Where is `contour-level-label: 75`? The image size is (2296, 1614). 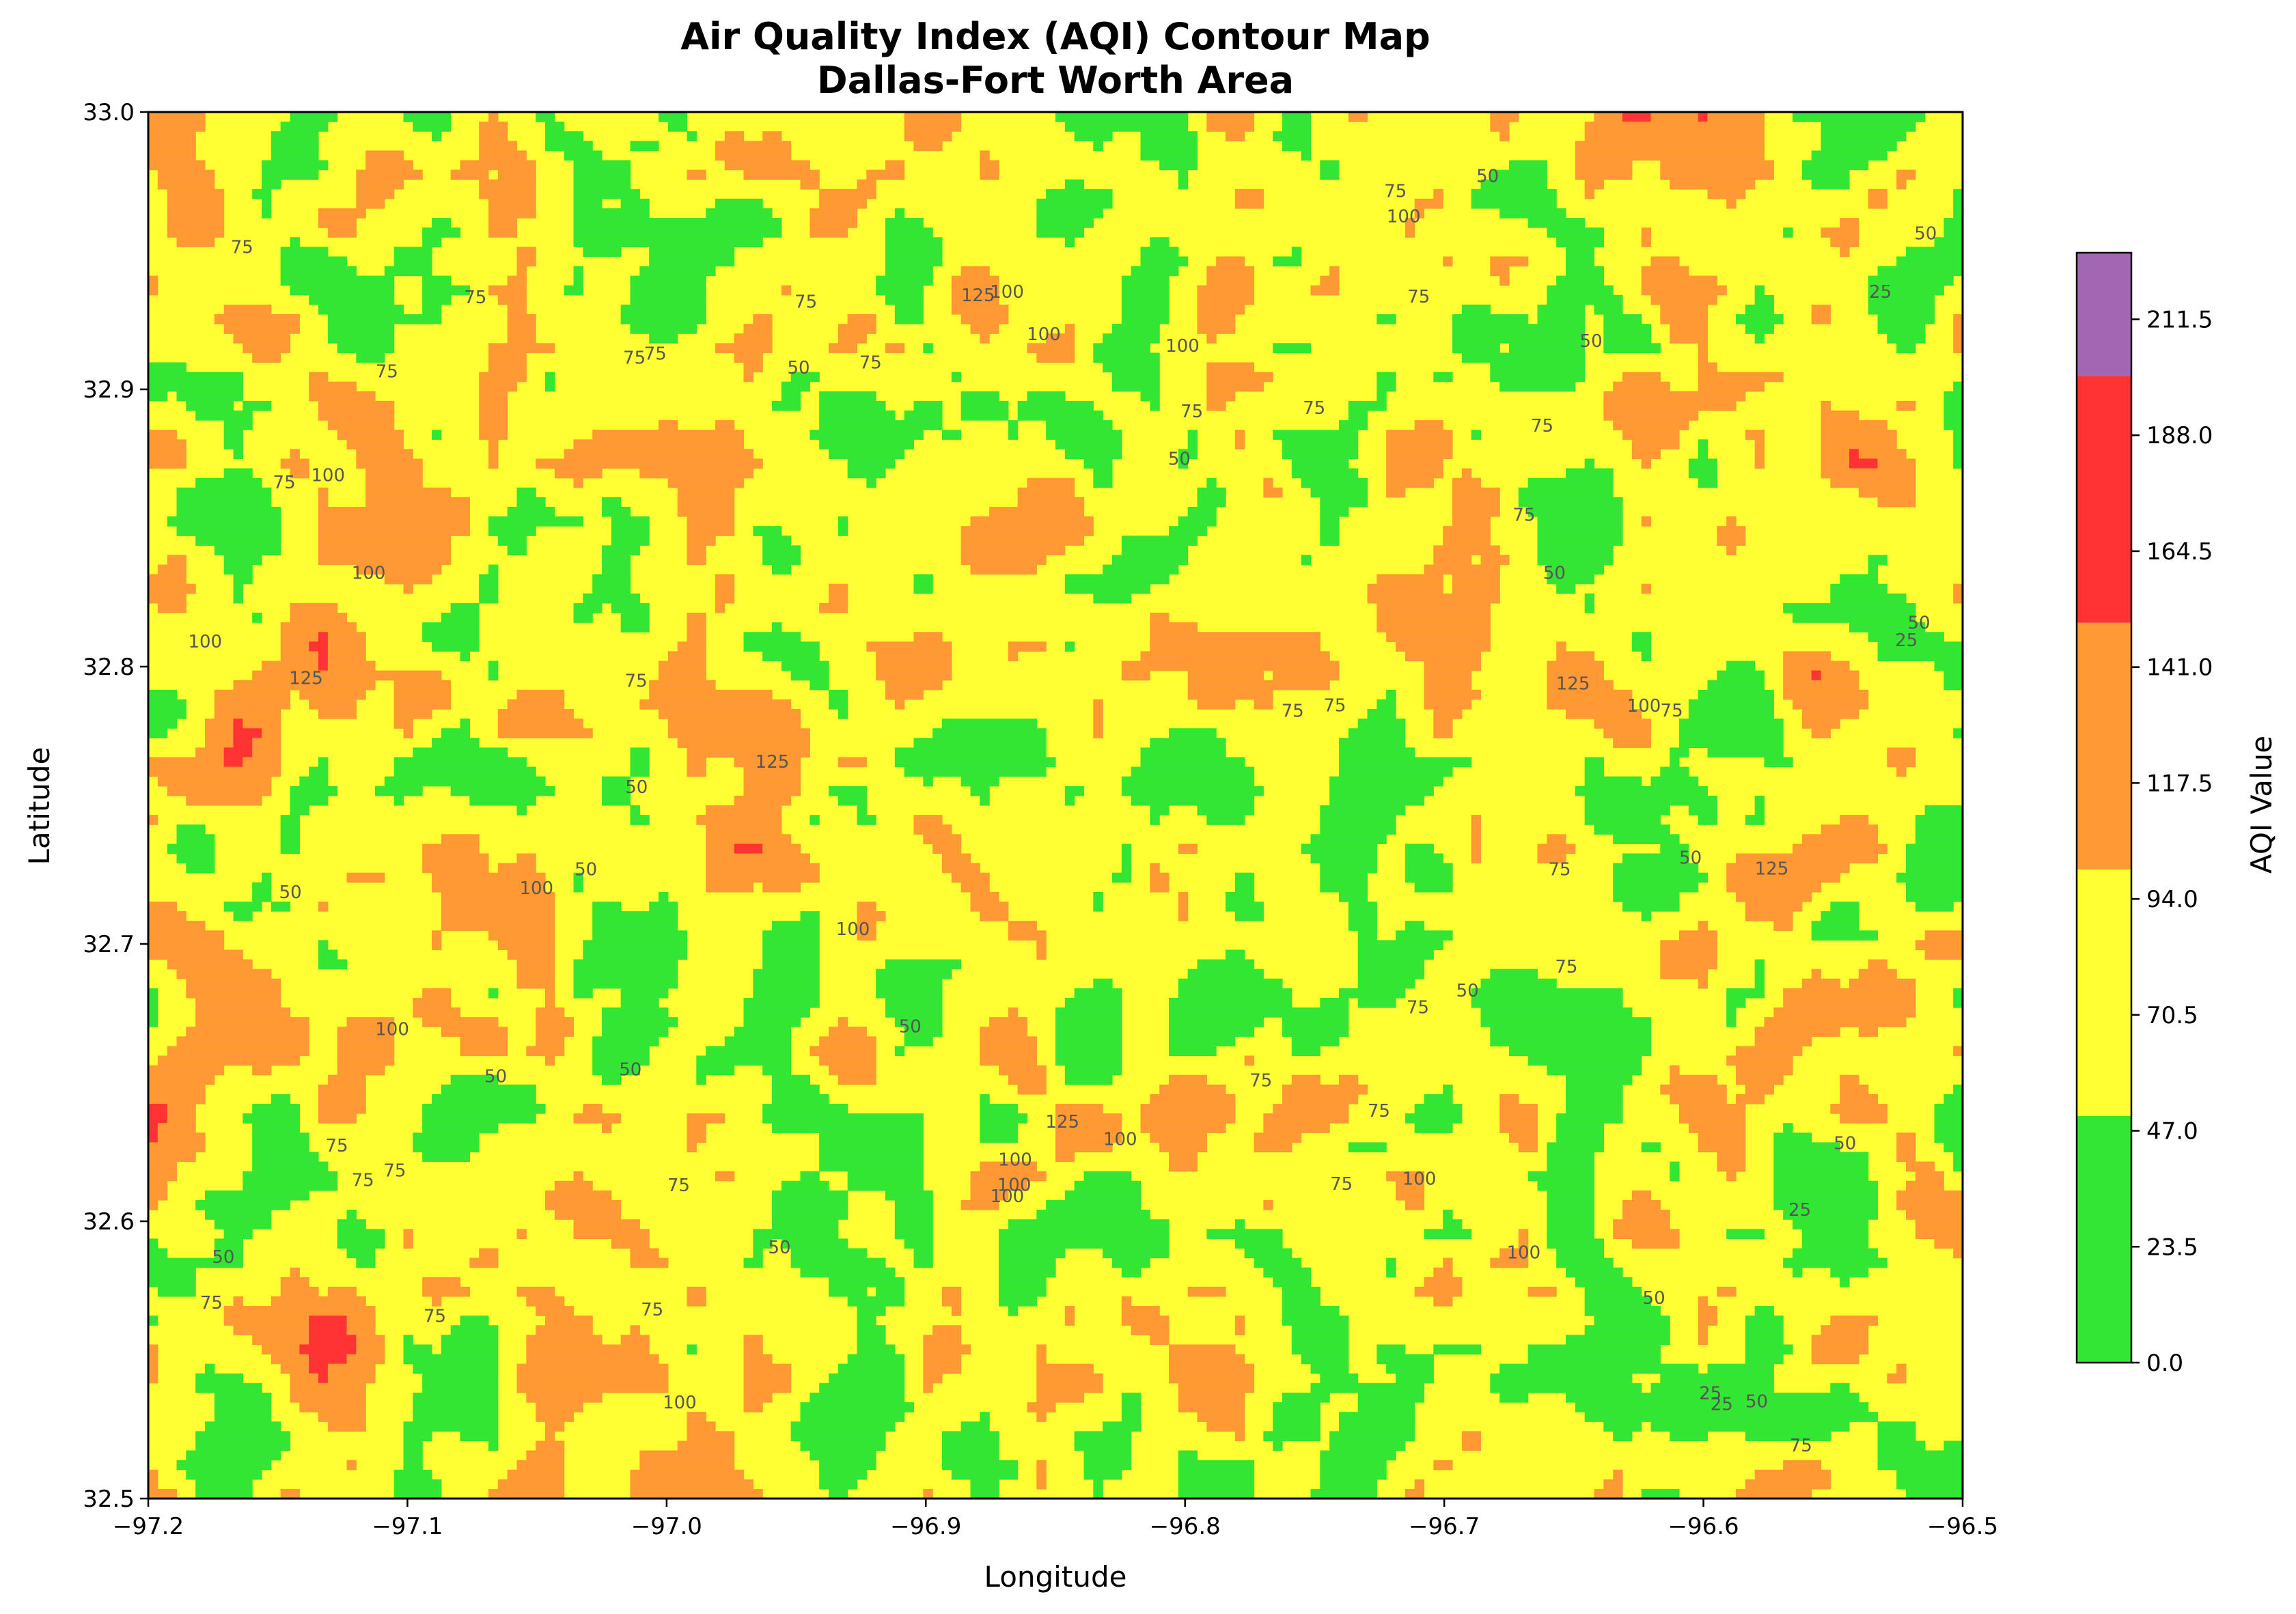
contour-level-label: 75 is located at coordinates (1418, 1007).